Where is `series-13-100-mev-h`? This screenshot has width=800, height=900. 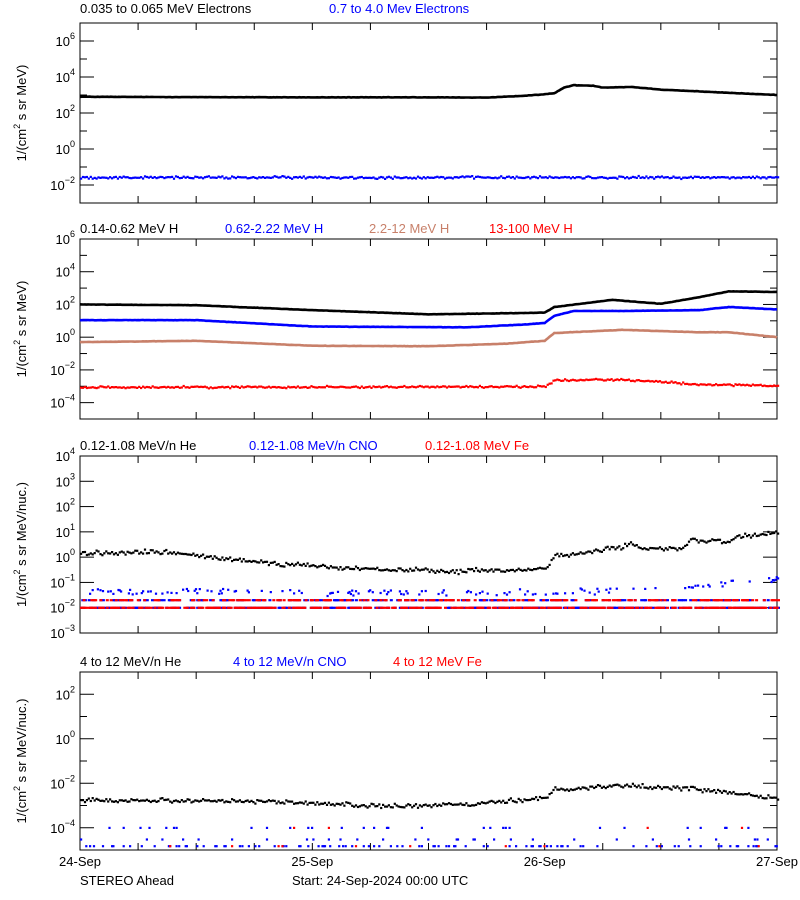
series-13-100-mev-h is located at coordinates (430, 383).